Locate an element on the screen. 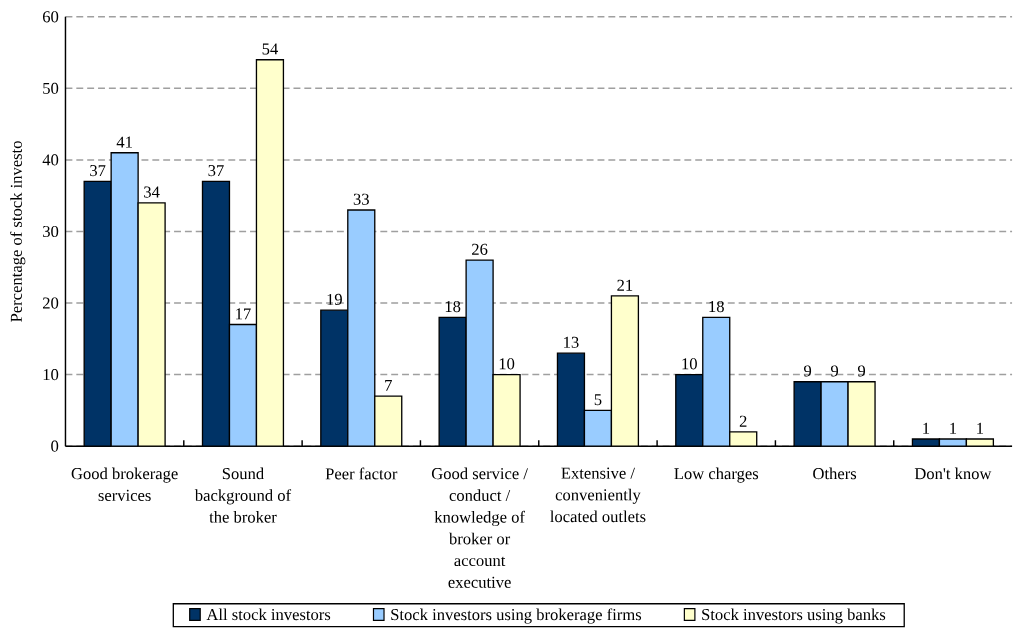 Image resolution: width=1017 pixels, height=629 pixels. data-label: 17 is located at coordinates (243, 314).